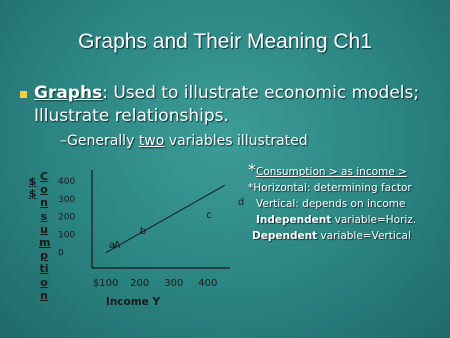  Describe the element at coordinates (117, 245) in the screenshot. I see `point-label: A` at that location.